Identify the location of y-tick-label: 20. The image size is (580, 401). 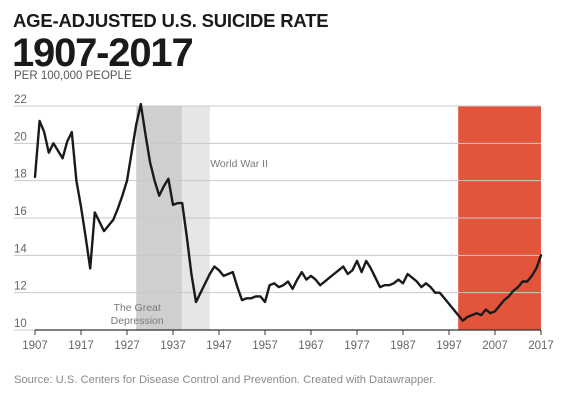
(20, 137).